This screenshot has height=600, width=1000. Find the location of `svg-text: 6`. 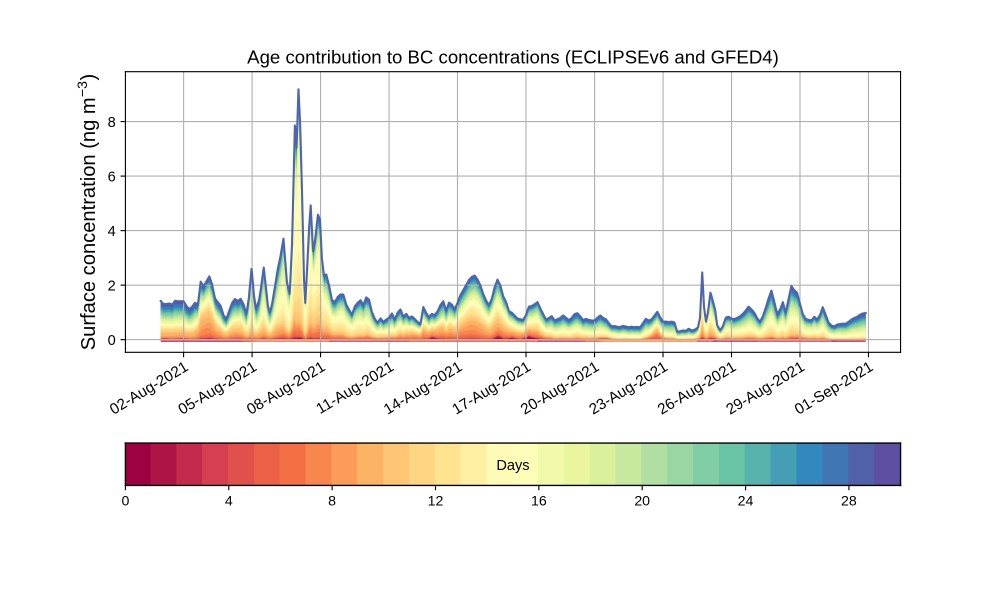

svg-text: 6 is located at coordinates (112, 177).